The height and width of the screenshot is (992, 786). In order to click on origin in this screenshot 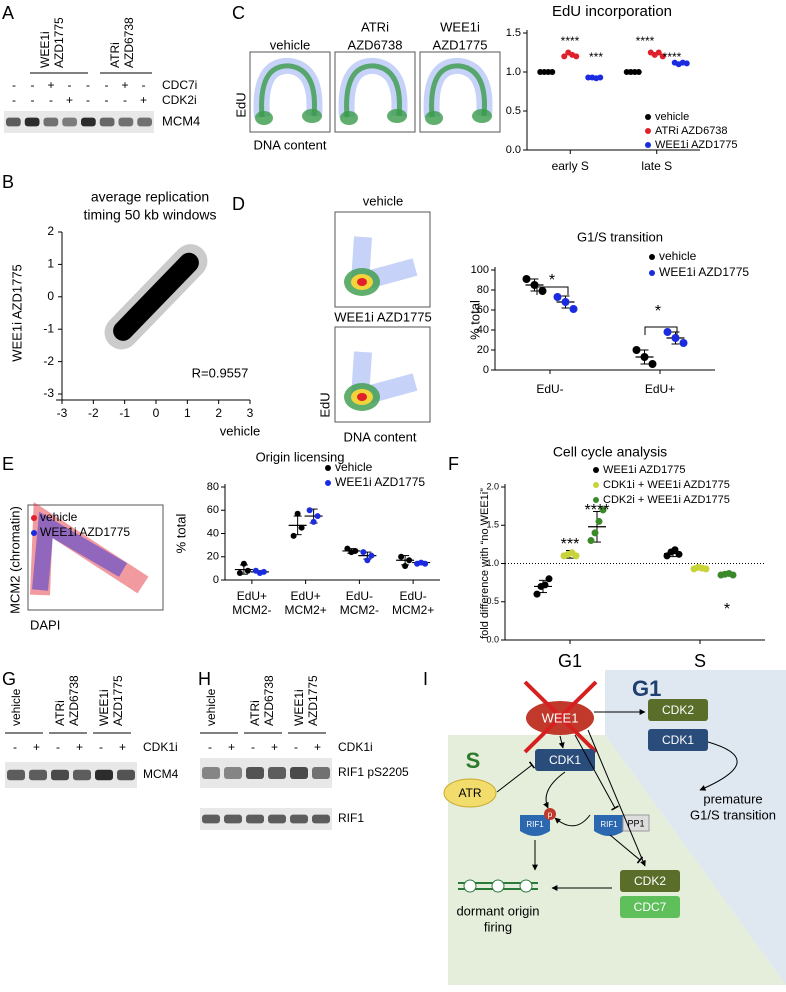, I will do `click(526, 886)`.